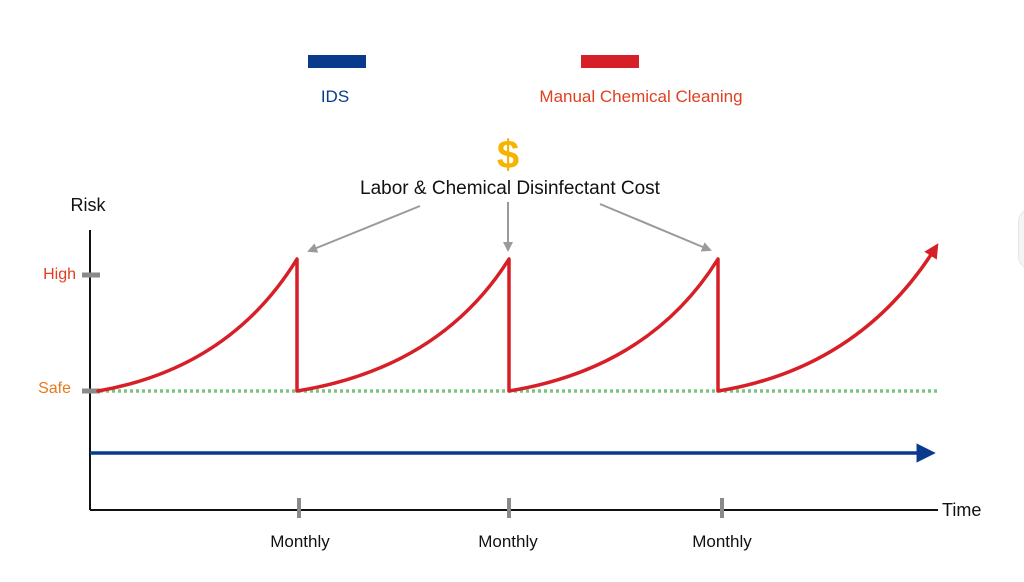 The height and width of the screenshot is (582, 1024). What do you see at coordinates (961, 510) in the screenshot?
I see `x-axis-label: Time` at bounding box center [961, 510].